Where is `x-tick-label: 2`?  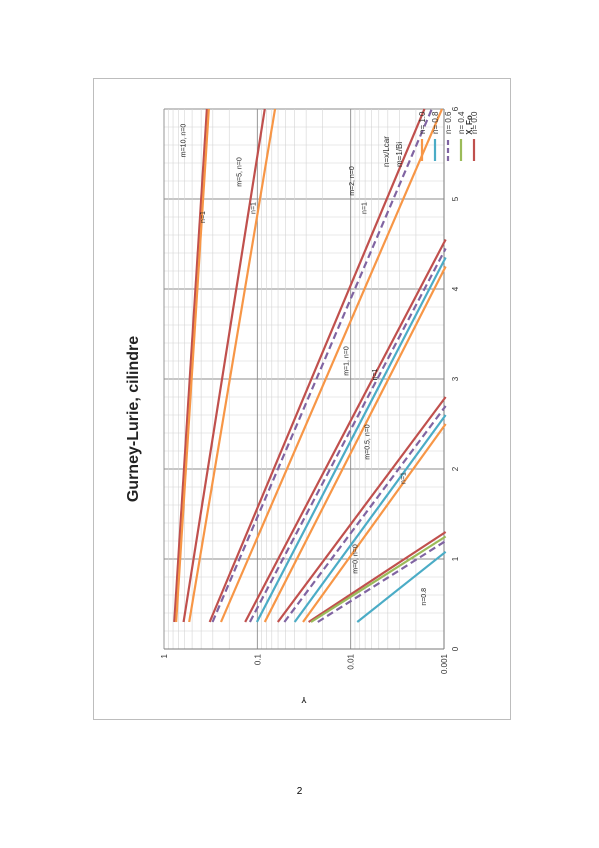
x-tick-label: 2 is located at coordinates (455, 468).